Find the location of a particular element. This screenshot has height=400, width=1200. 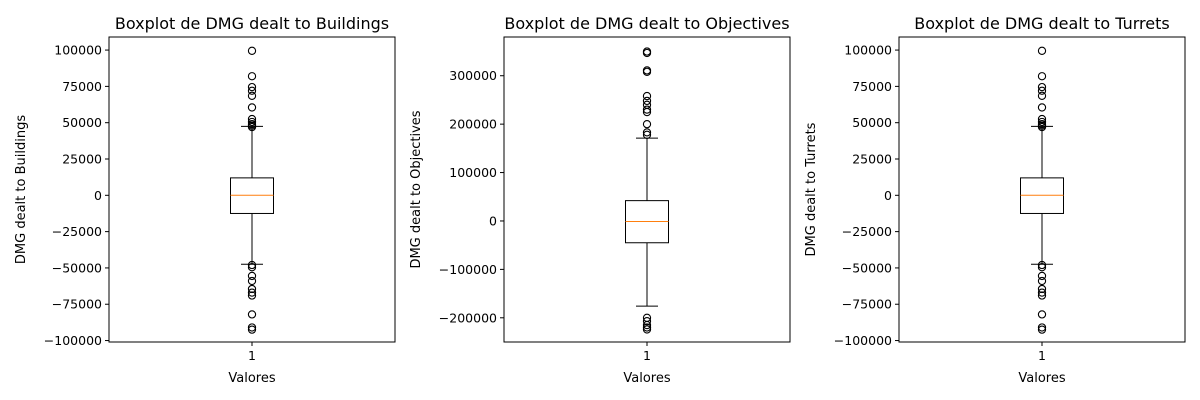

y-tick-label: 300000 is located at coordinates (473, 75).